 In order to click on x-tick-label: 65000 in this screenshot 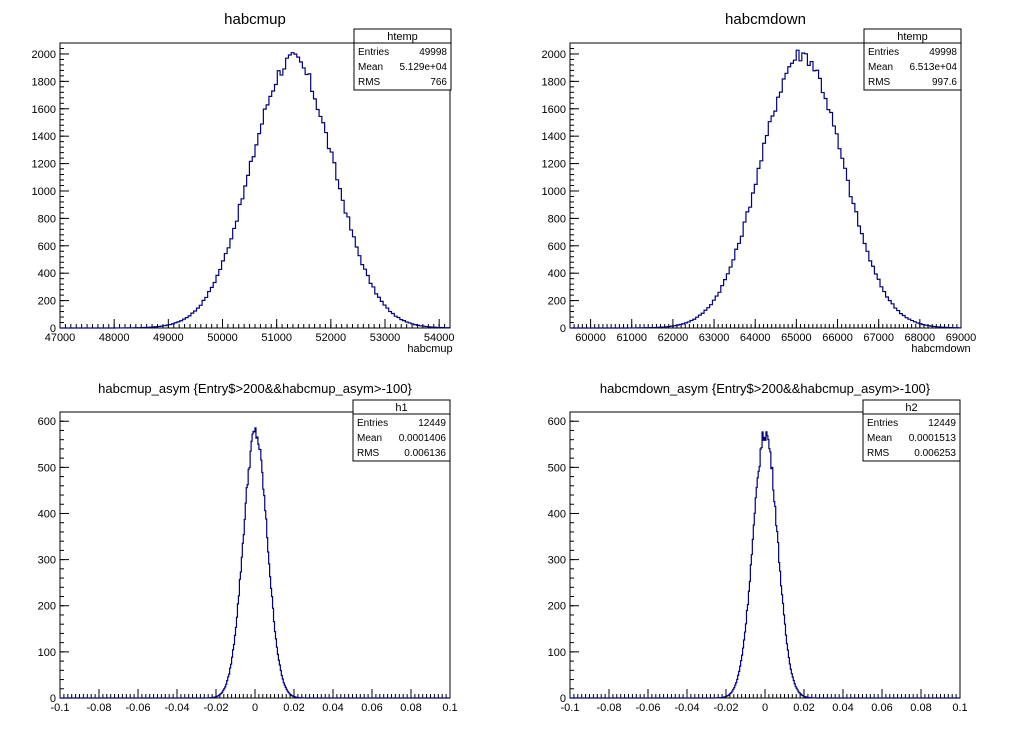, I will do `click(796, 338)`.